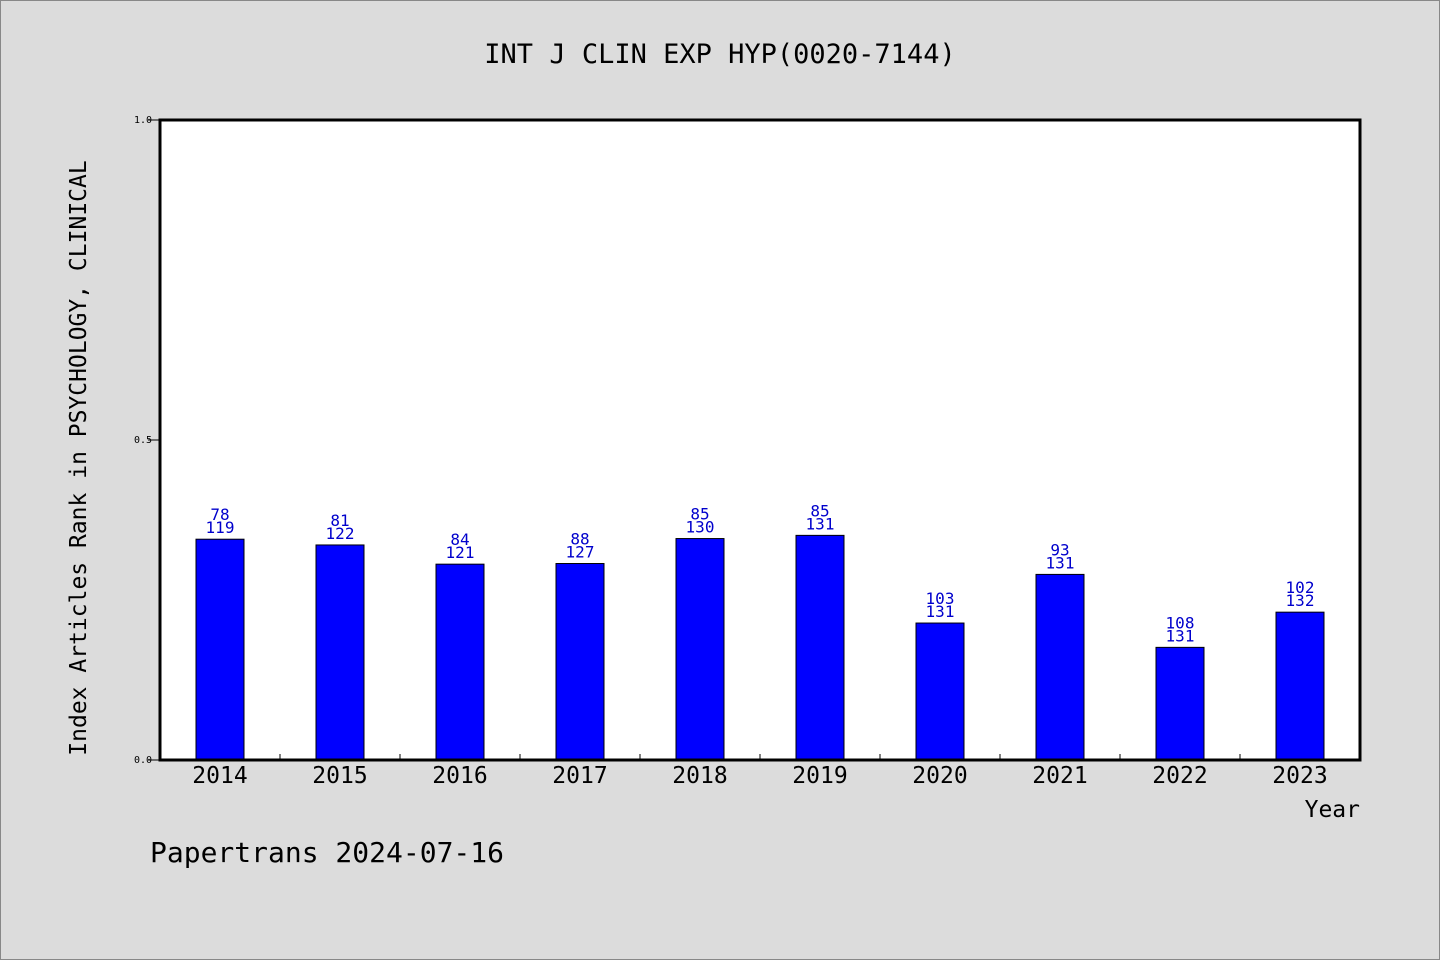 This screenshot has width=1440, height=960. Describe the element at coordinates (327, 852) in the screenshot. I see `footer-text: Papertrans 2024-07-16` at that location.